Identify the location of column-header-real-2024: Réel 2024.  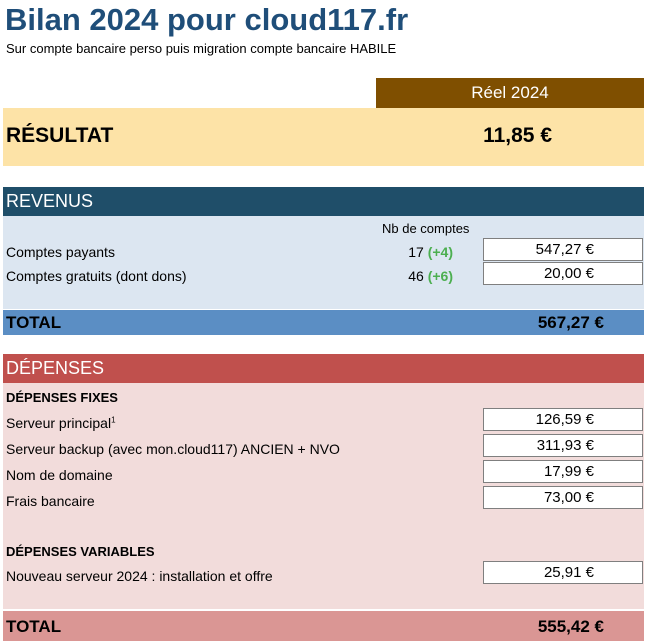
(510, 93).